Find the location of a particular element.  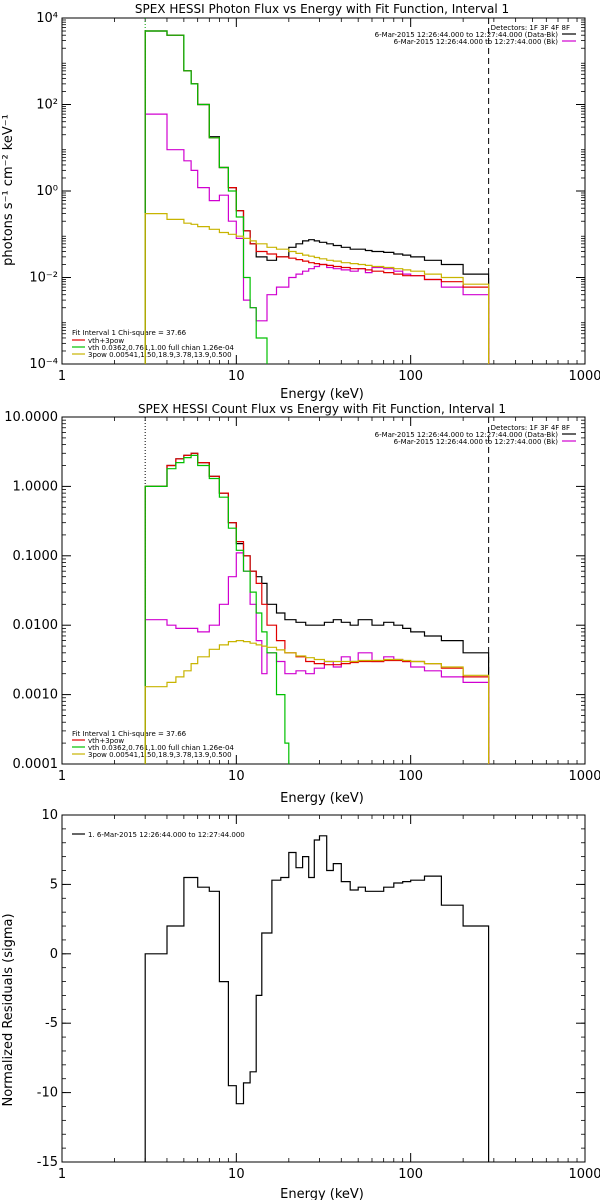

residuals-xlabel: Energy (keV) is located at coordinates (322, 1193).